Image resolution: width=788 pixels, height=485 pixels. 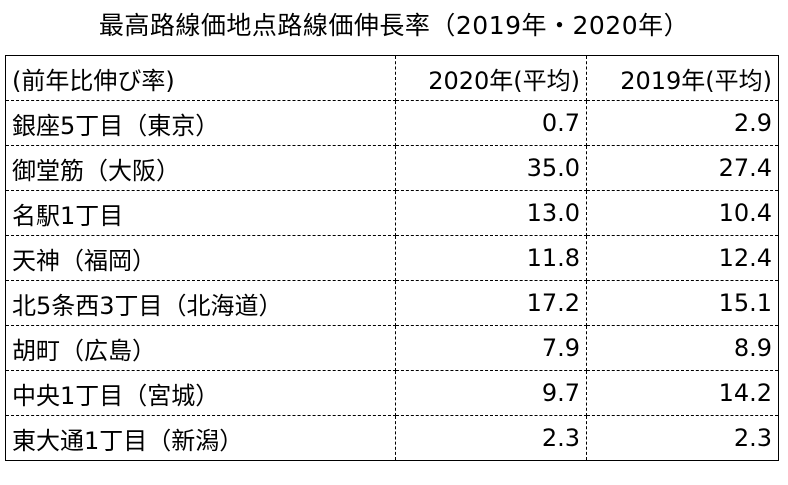 I want to click on column-header-2019: 2019年(平均), so click(x=682, y=78).